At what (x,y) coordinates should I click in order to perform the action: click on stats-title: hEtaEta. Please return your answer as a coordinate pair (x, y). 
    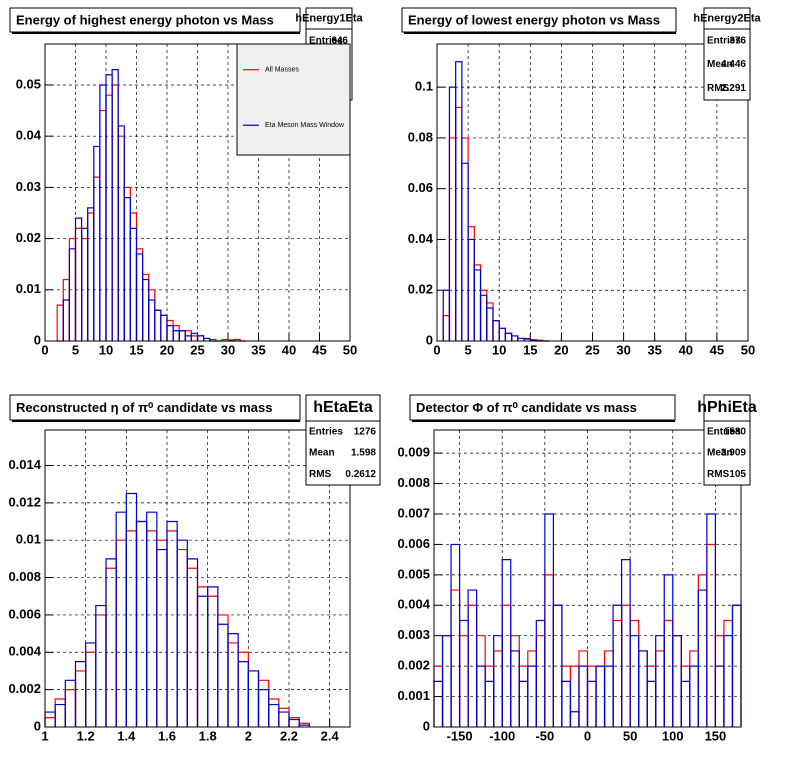
    Looking at the image, I should click on (343, 407).